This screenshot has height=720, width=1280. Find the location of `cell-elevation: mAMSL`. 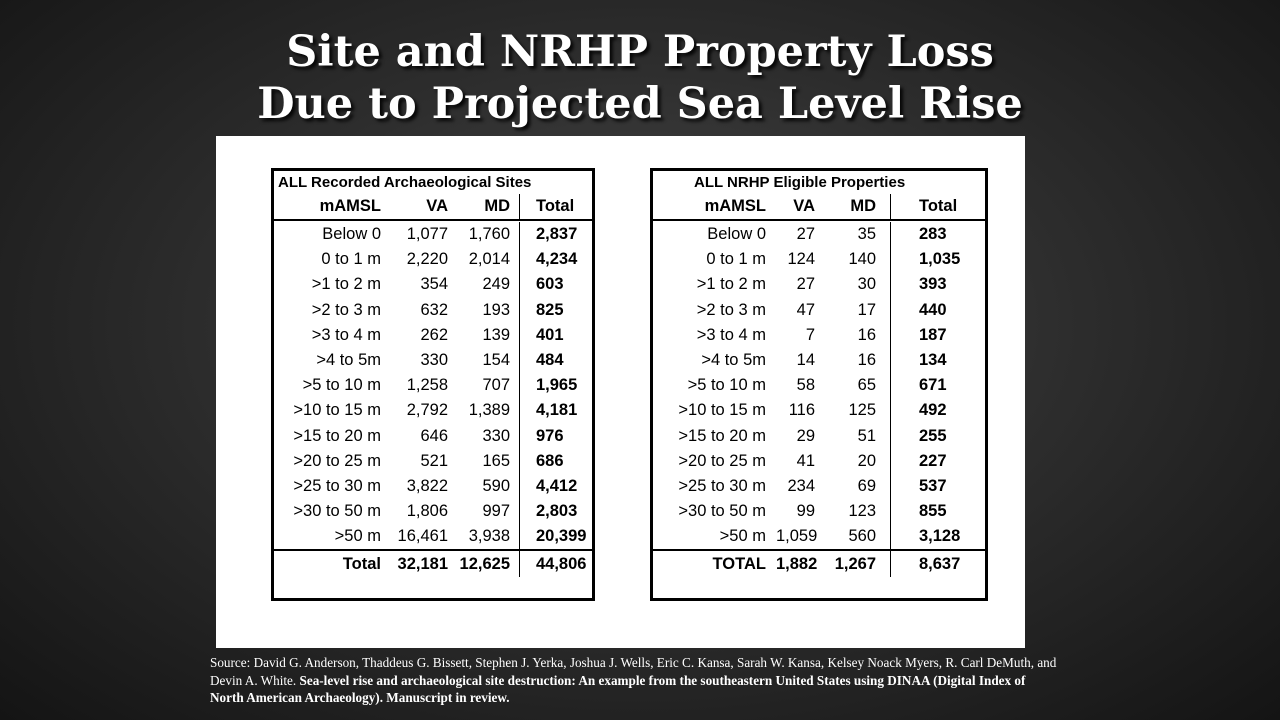

cell-elevation: mAMSL is located at coordinates (350, 206).